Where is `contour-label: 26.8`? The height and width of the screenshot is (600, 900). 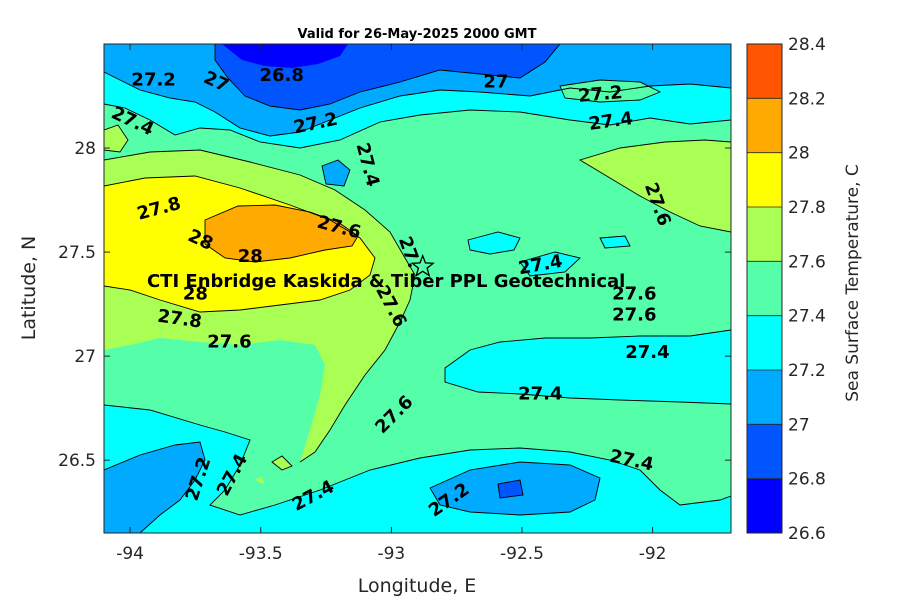 contour-label: 26.8 is located at coordinates (281, 75).